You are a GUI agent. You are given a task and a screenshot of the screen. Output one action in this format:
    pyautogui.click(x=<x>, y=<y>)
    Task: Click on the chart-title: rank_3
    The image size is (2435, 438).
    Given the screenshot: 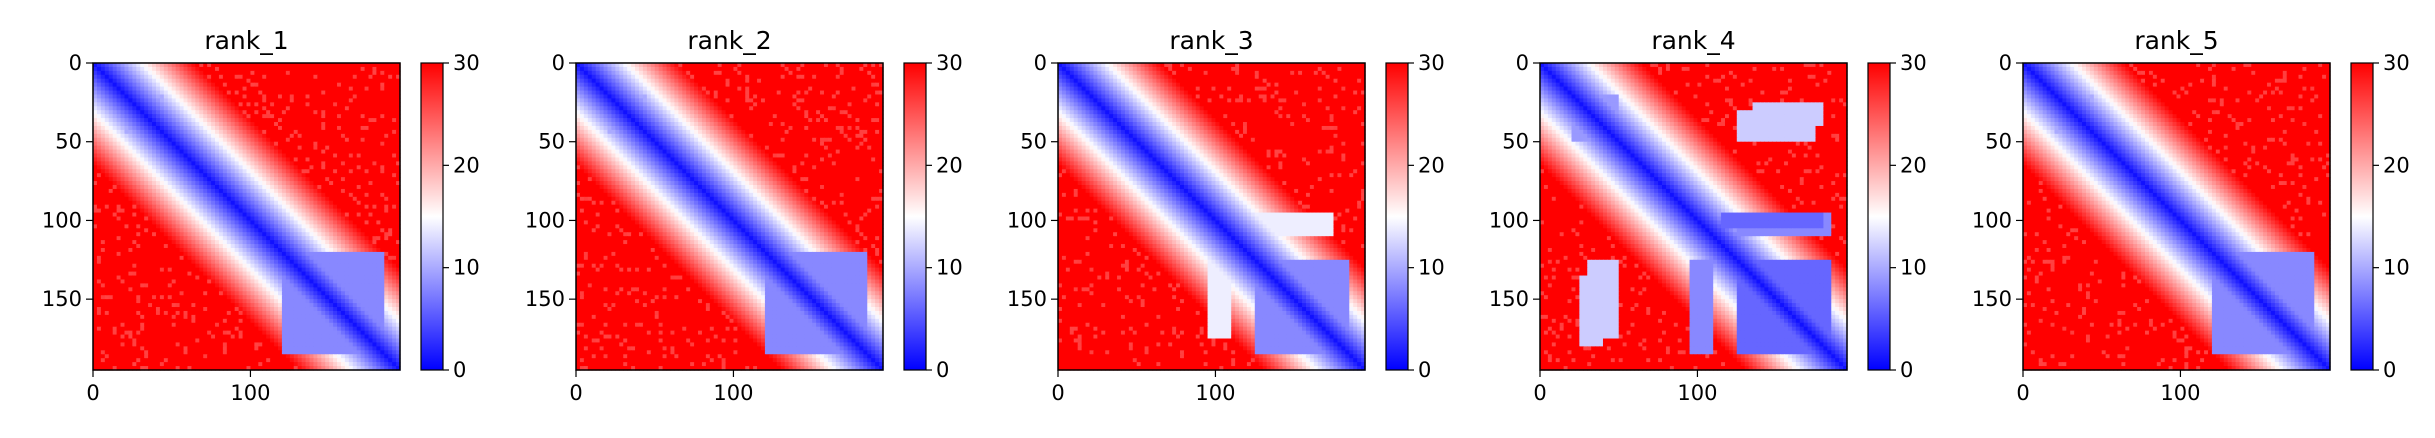 What is the action you would take?
    pyautogui.click(x=1211, y=40)
    